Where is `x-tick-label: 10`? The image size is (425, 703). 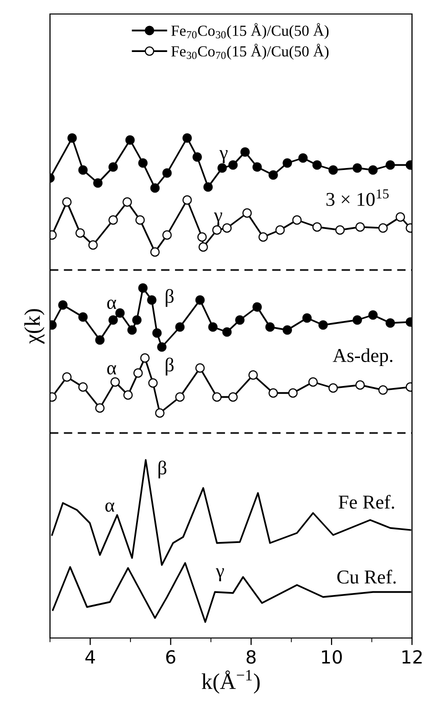 x-tick-label: 10 is located at coordinates (332, 657).